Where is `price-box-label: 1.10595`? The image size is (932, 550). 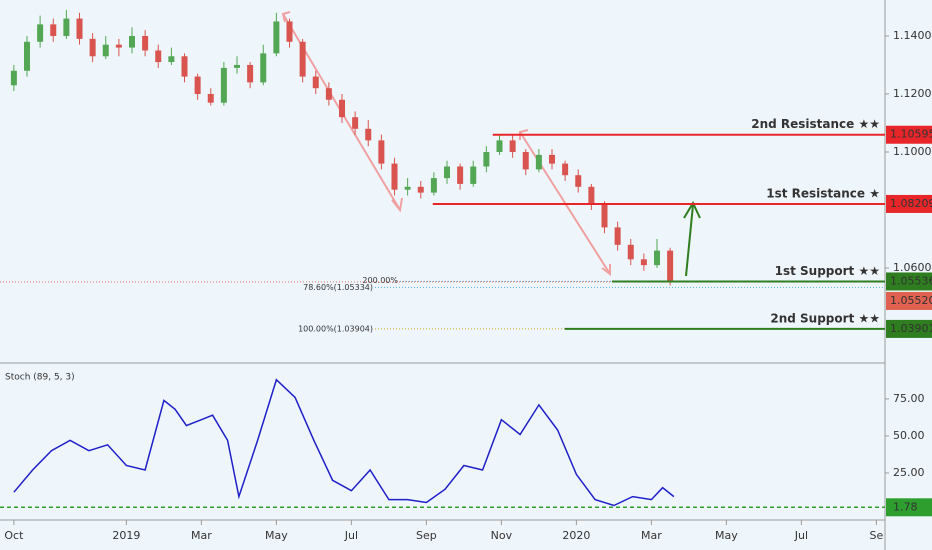
price-box-label: 1.10595 is located at coordinates (911, 134).